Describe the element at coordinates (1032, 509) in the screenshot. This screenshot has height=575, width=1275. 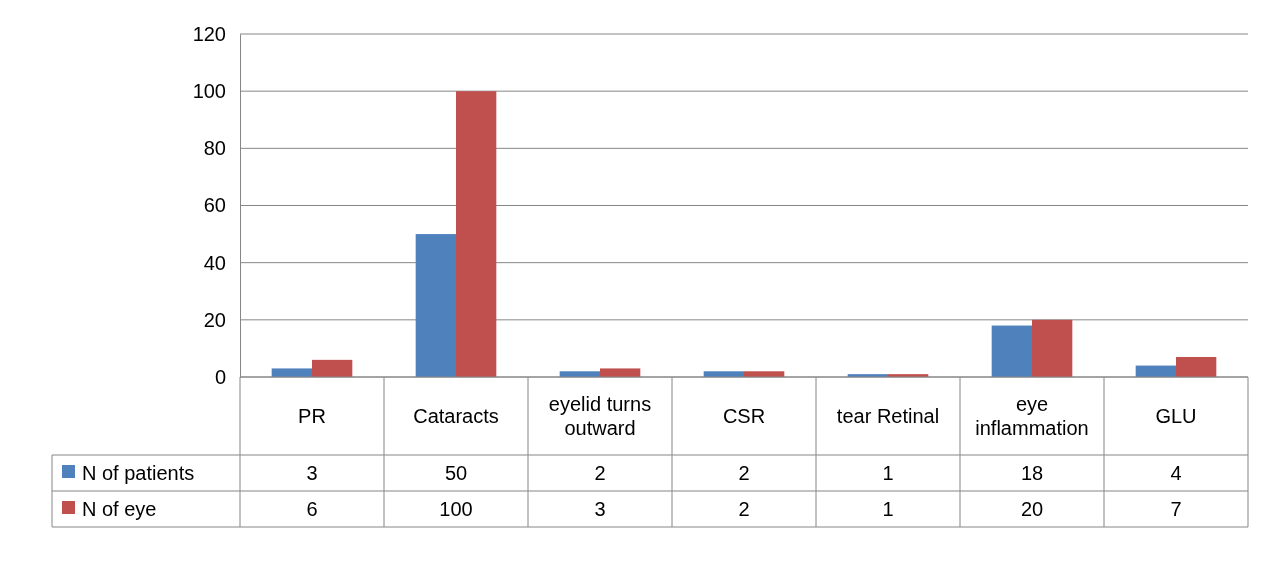
I see `data-label: 20` at that location.